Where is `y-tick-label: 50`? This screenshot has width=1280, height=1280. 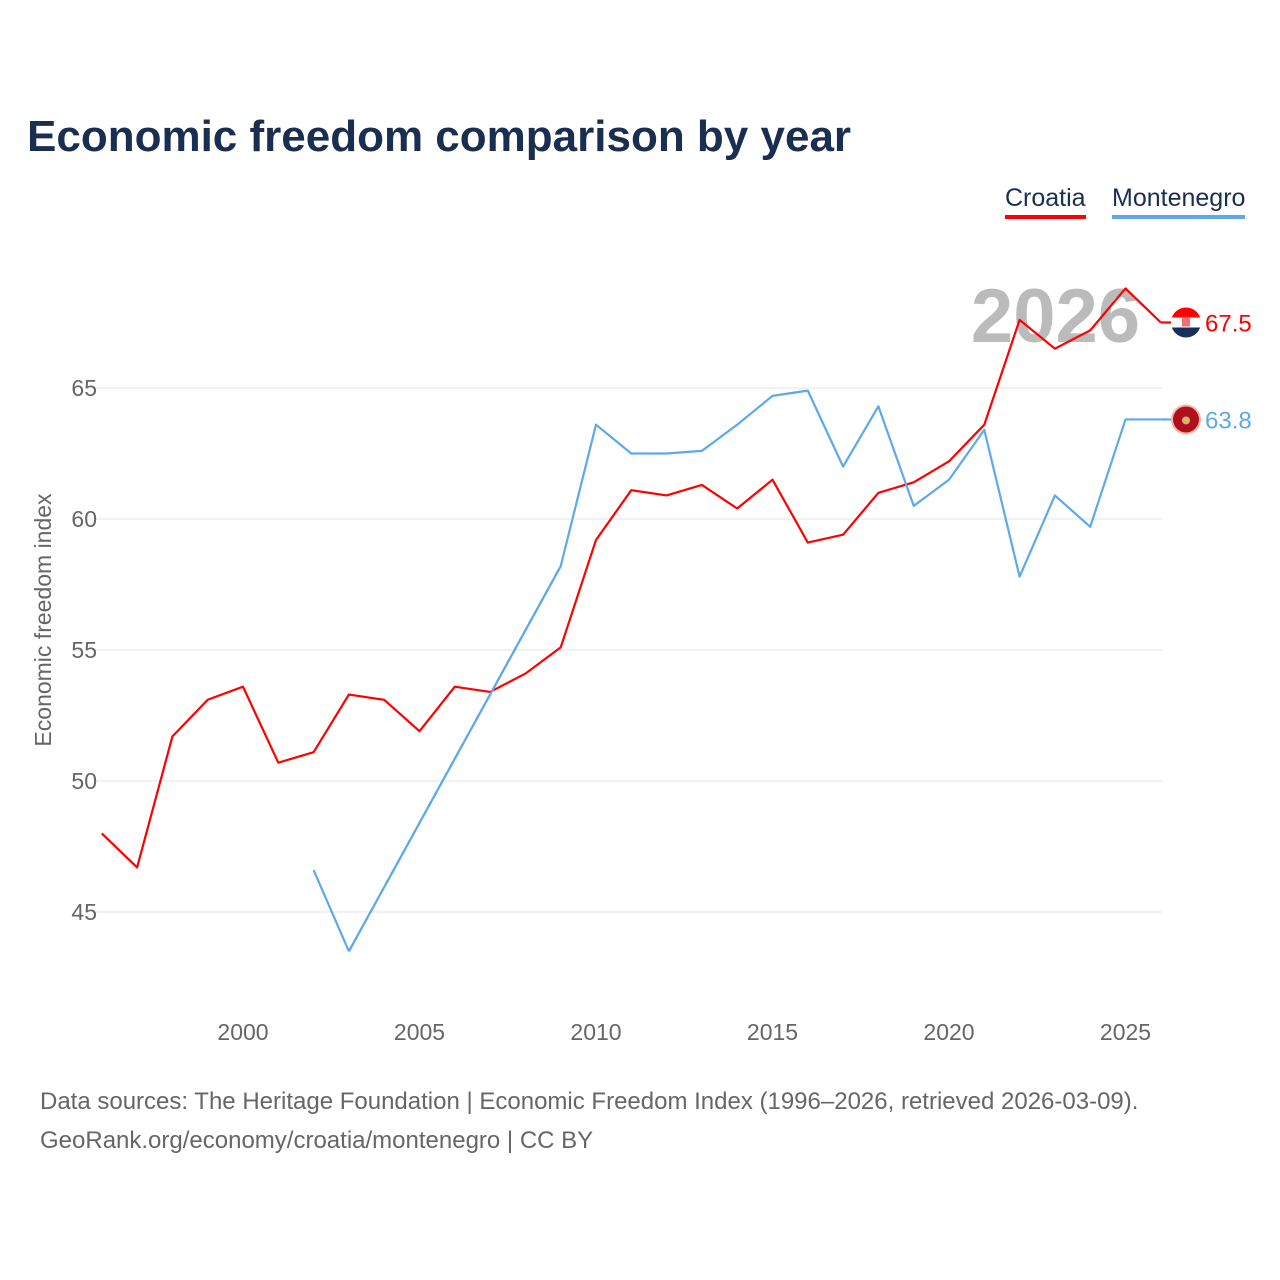
y-tick-label: 50 is located at coordinates (84, 781).